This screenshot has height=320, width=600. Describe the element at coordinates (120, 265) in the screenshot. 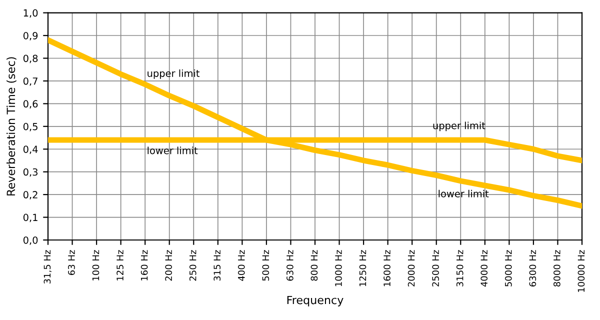

I see `x-tick-label: 125 Hz` at that location.